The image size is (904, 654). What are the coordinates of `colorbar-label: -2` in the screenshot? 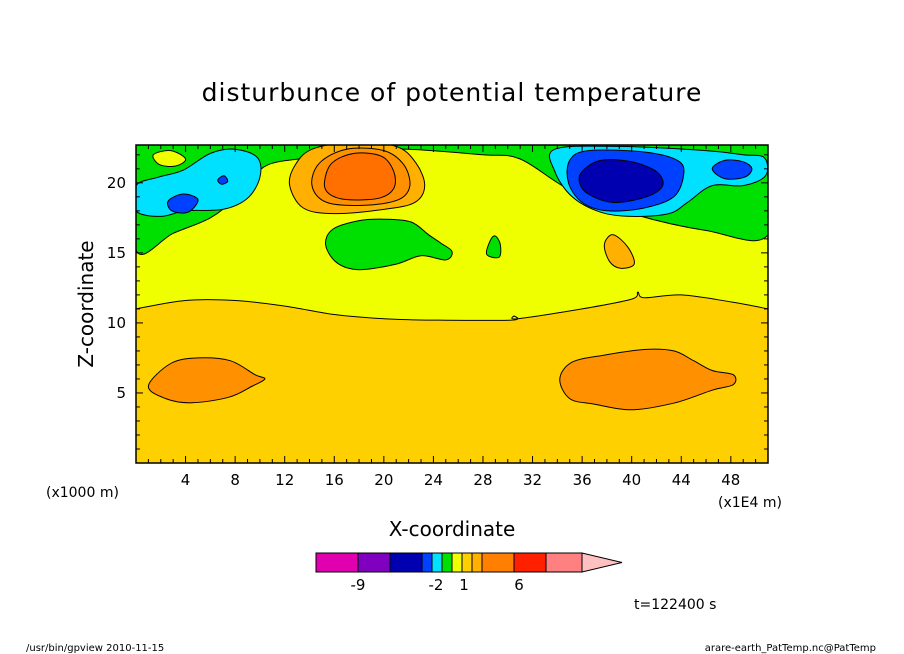 It's located at (436, 585).